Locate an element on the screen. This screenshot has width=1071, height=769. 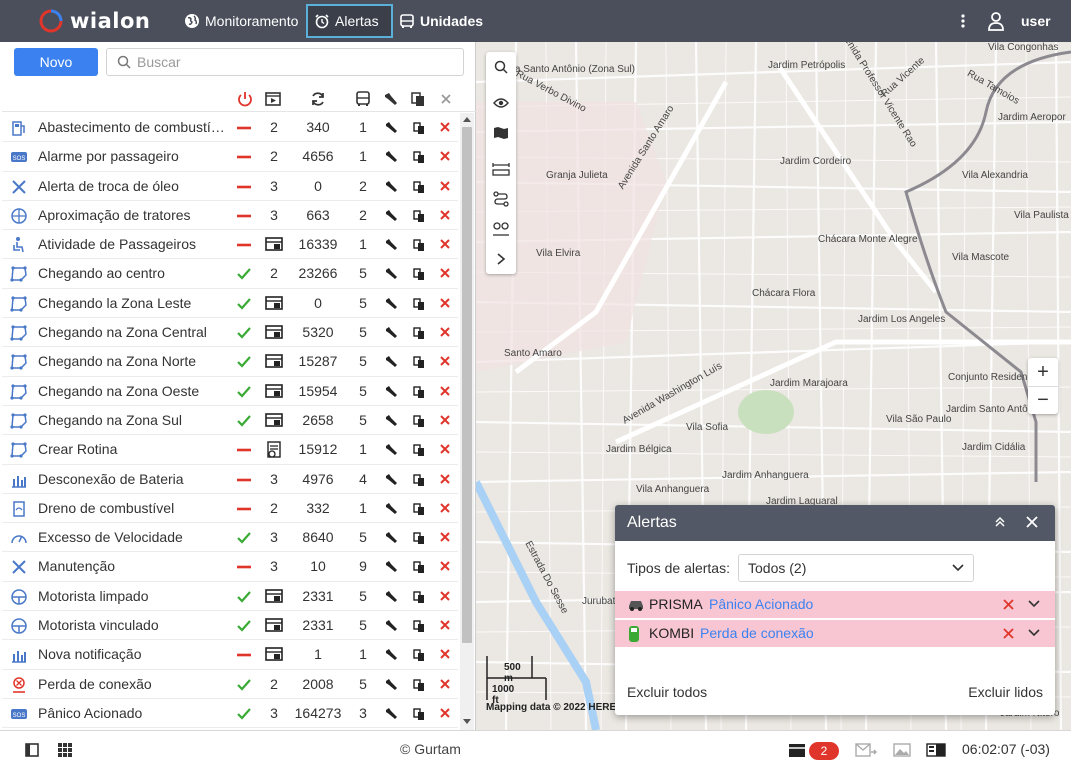
scroll-down-icon is located at coordinates (467, 722).